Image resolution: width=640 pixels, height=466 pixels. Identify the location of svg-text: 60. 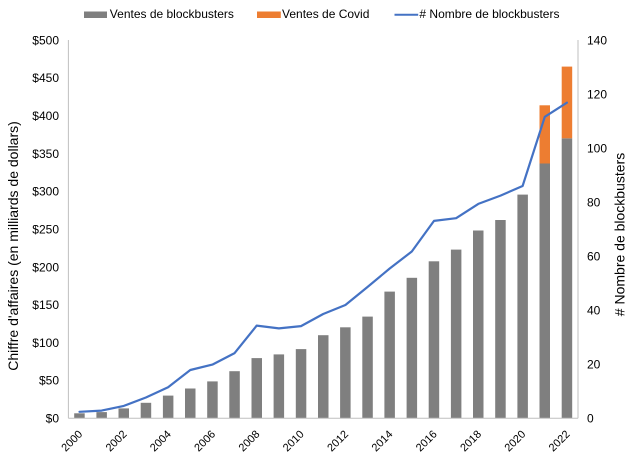
(594, 256).